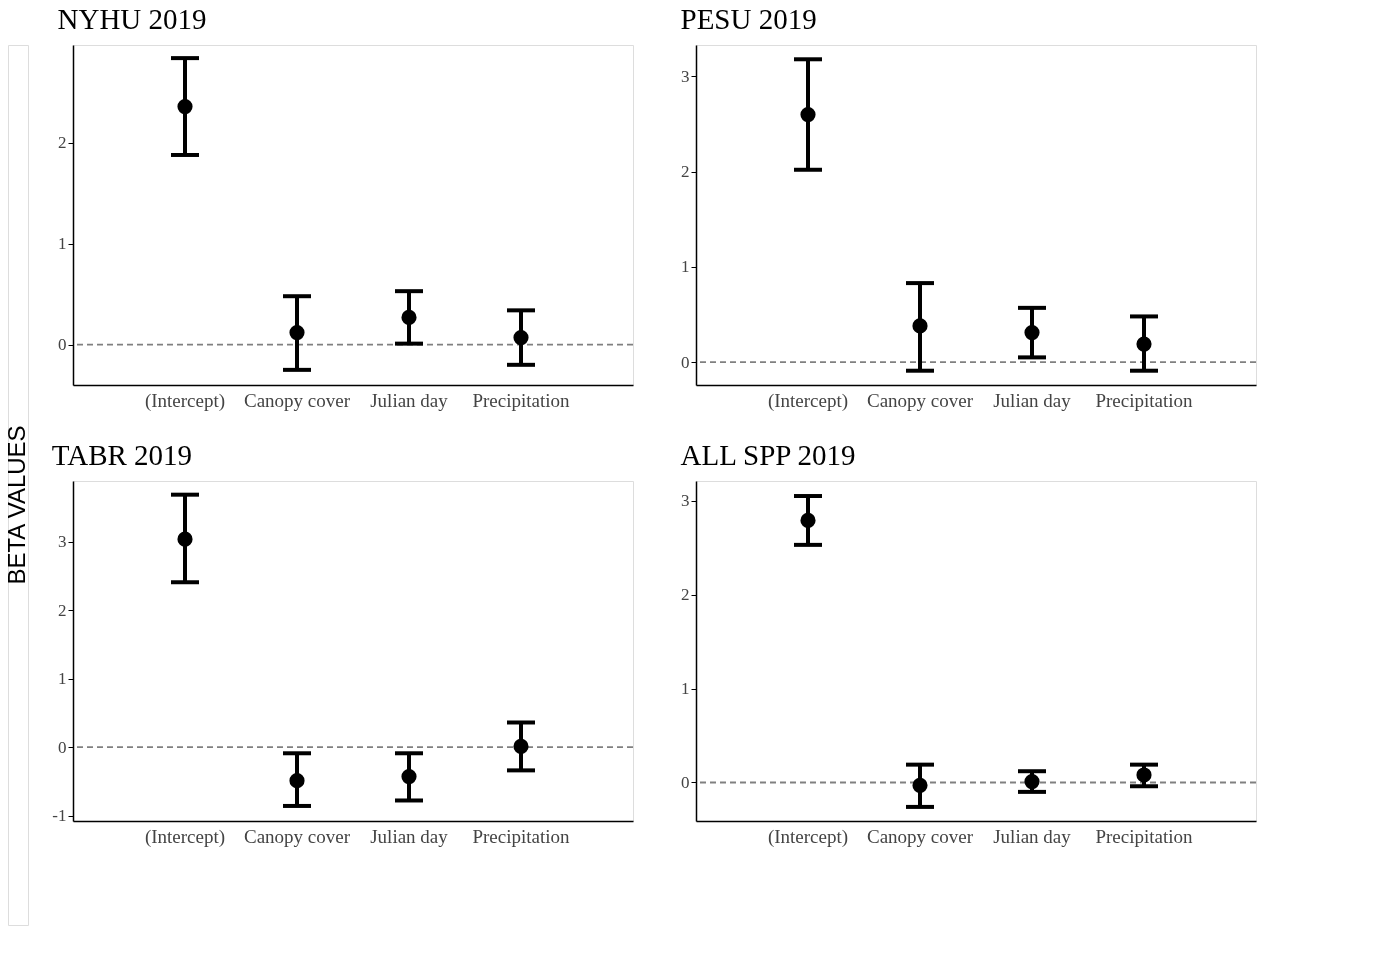  I want to click on y-axis-title: BETA VALUES, so click(16, 505).